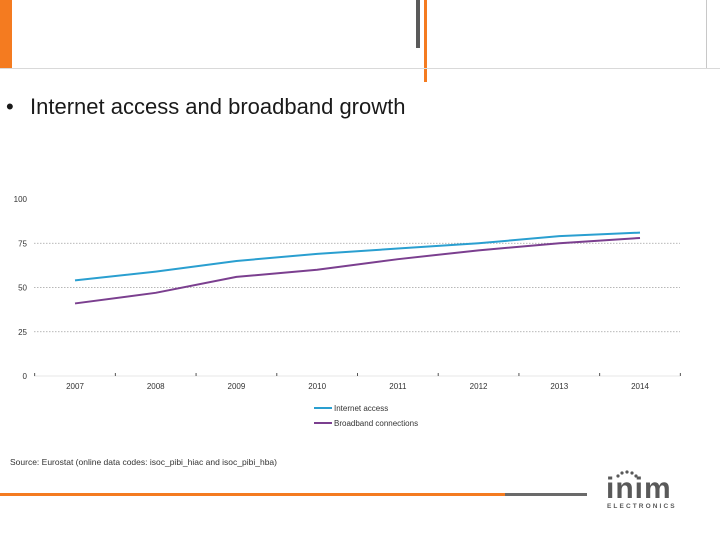  I want to click on x-tick-label-2013: 2013, so click(559, 386).